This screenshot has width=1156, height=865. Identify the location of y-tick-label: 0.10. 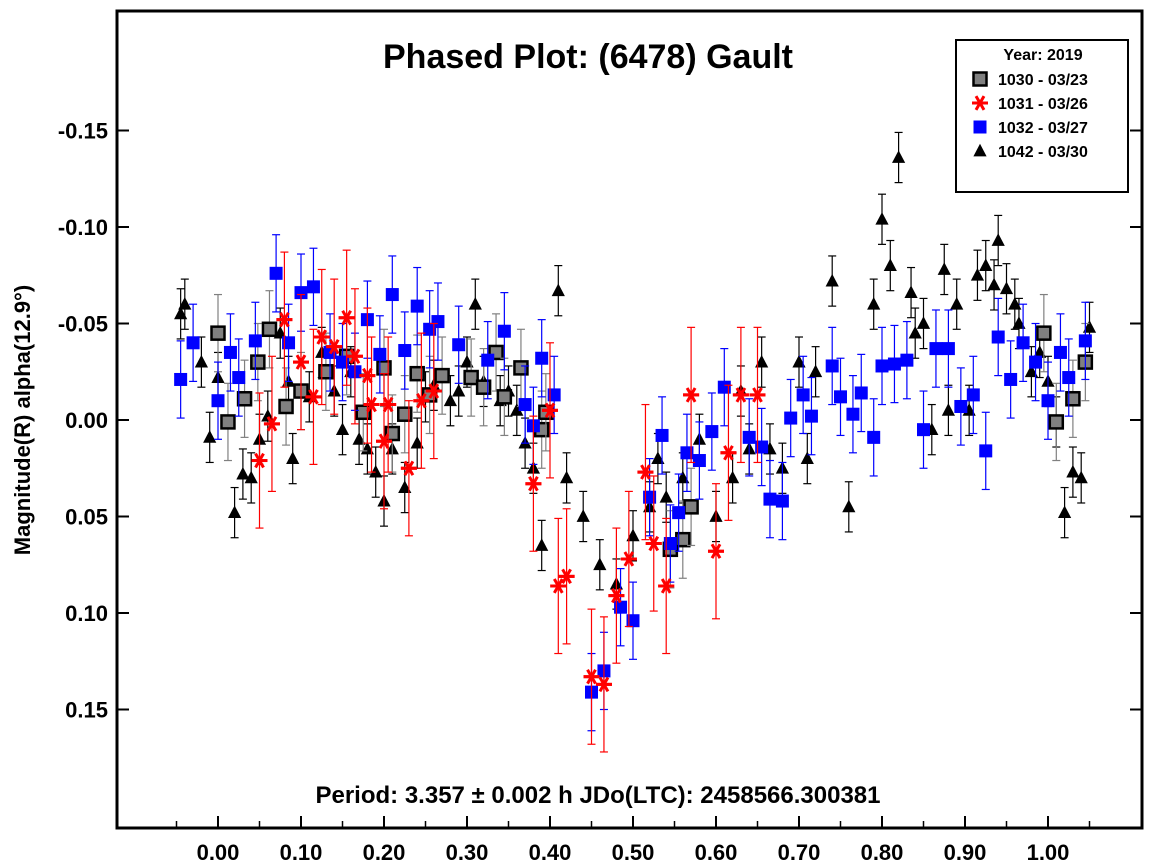
(86, 613).